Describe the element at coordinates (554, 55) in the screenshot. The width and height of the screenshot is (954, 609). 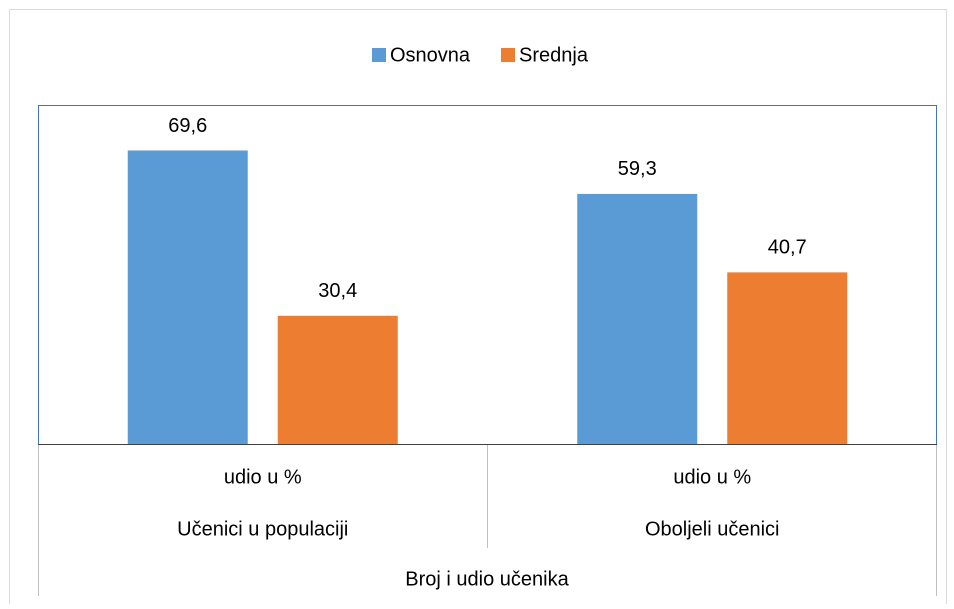
I see `legend-label: Srednja` at that location.